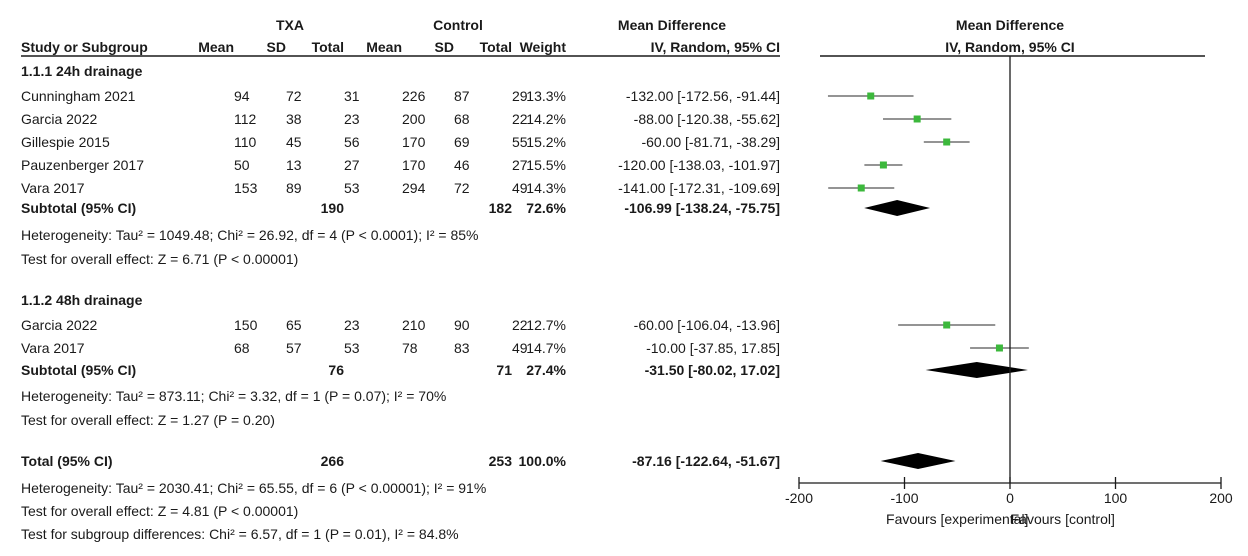  Describe the element at coordinates (1221, 498) in the screenshot. I see `x-tick-label: 200` at that location.